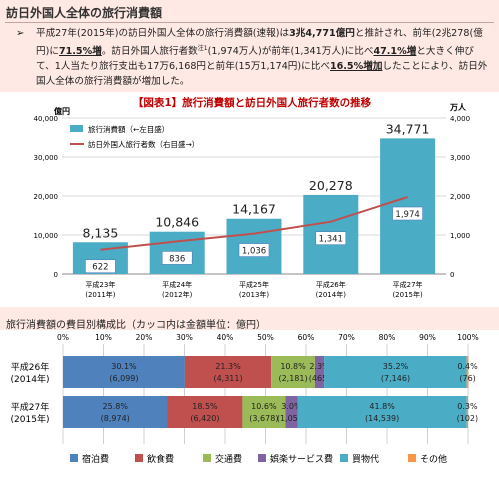 Image resolution: width=499 pixels, height=500 pixels. Describe the element at coordinates (225, 337) in the screenshot. I see `x-tick-label: 40%` at that location.